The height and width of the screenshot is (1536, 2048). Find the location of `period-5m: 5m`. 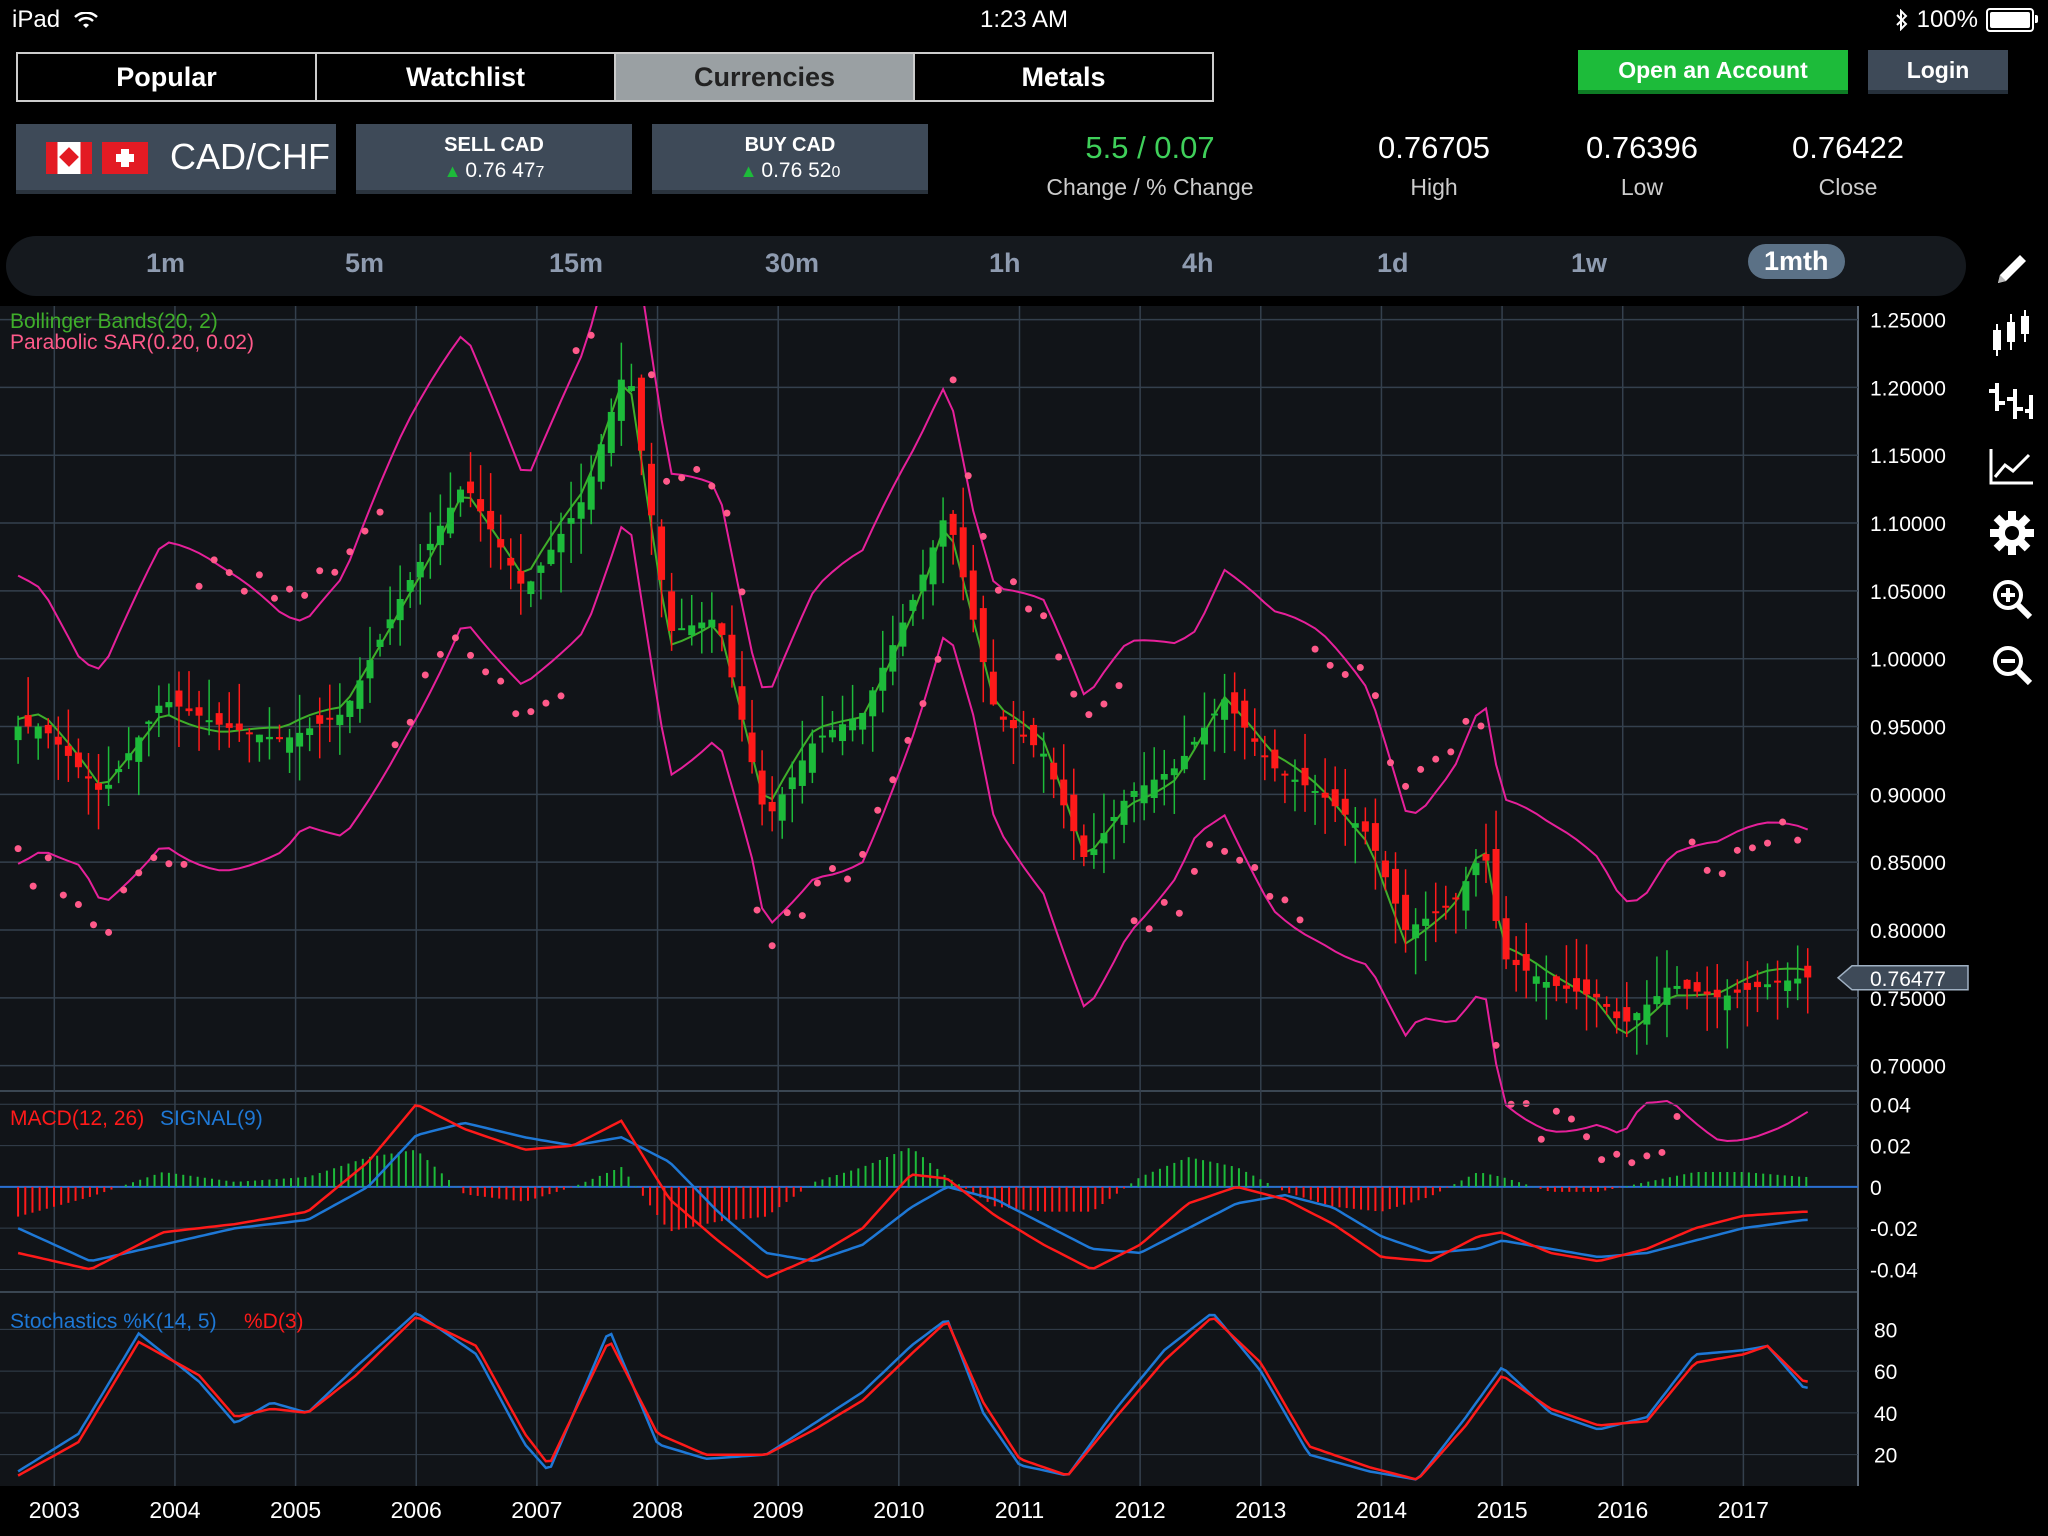

period-5m: 5m is located at coordinates (365, 263).